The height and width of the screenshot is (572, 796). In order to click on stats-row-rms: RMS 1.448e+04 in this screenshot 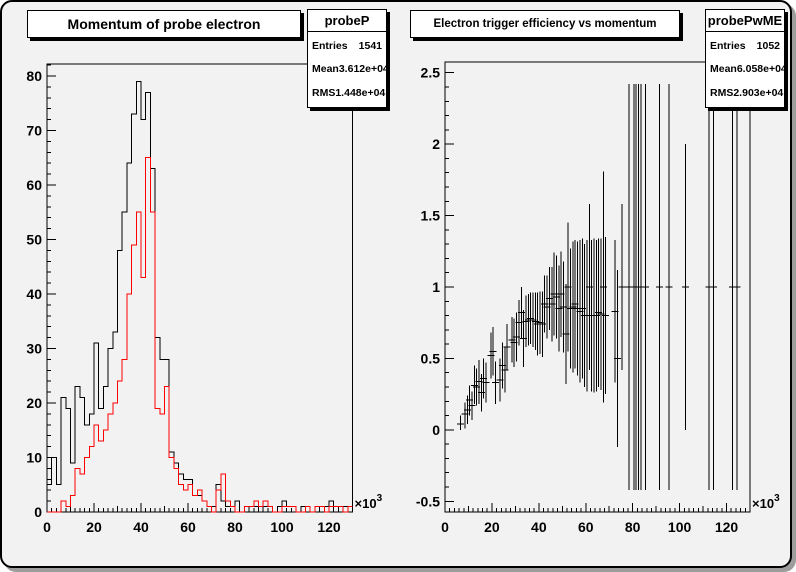, I will do `click(349, 93)`.